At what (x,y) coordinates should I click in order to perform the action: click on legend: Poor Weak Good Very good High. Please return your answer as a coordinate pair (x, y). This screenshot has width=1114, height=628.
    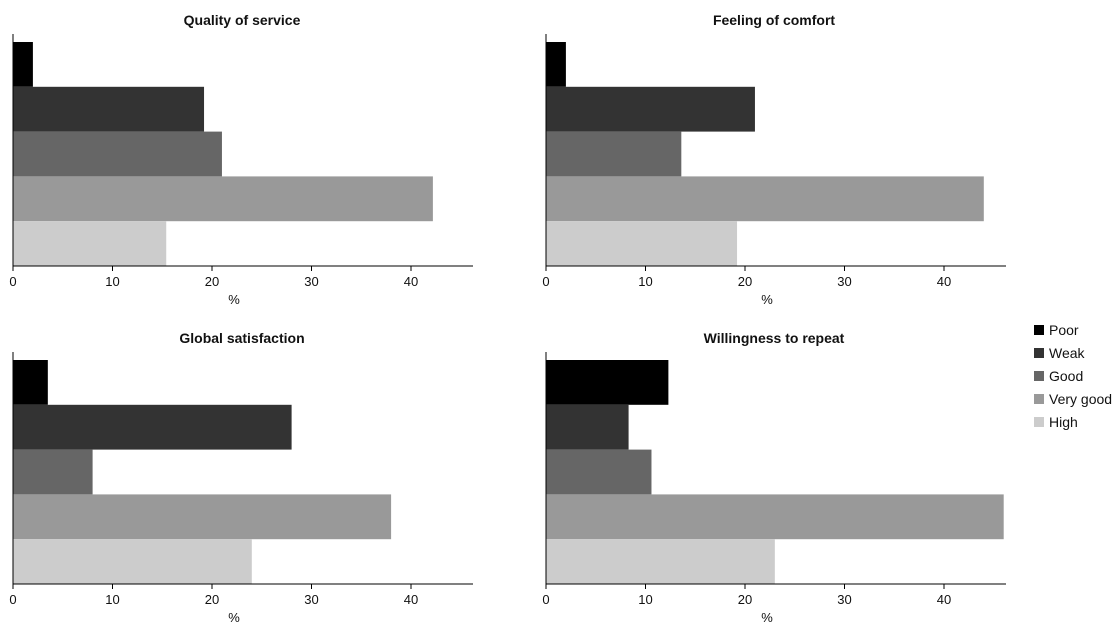
    Looking at the image, I should click on (1073, 375).